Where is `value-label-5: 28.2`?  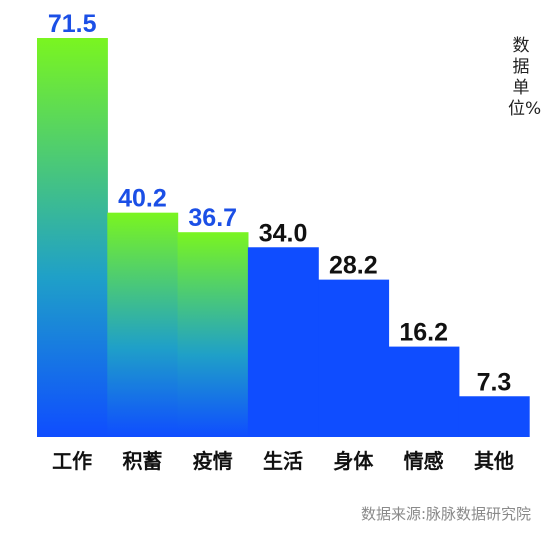 value-label-5: 28.2 is located at coordinates (353, 266).